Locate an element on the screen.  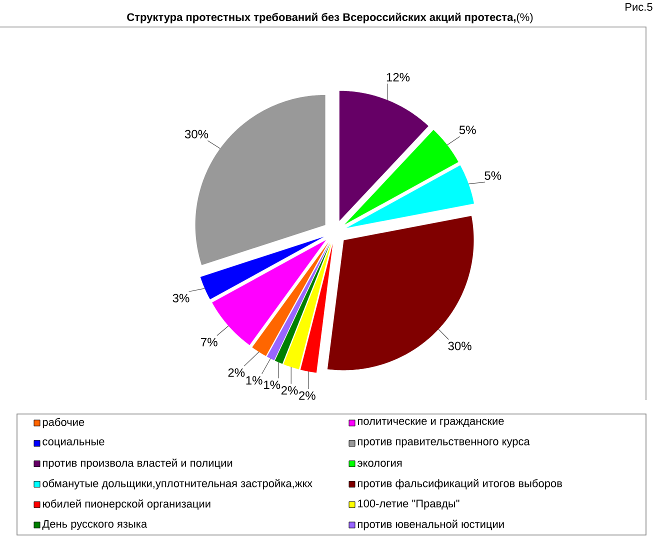
legend-label: политические и гражданские is located at coordinates (431, 423).